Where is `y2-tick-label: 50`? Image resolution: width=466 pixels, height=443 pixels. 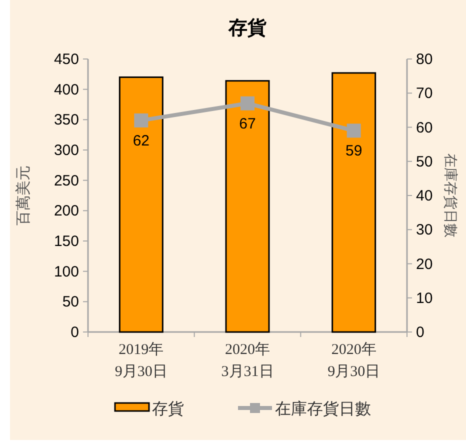 y2-tick-label: 50 is located at coordinates (424, 161).